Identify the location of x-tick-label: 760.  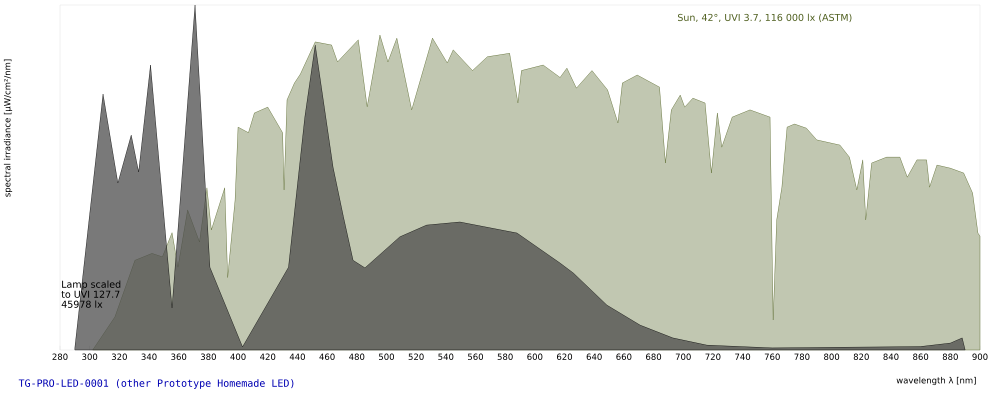
(772, 357).